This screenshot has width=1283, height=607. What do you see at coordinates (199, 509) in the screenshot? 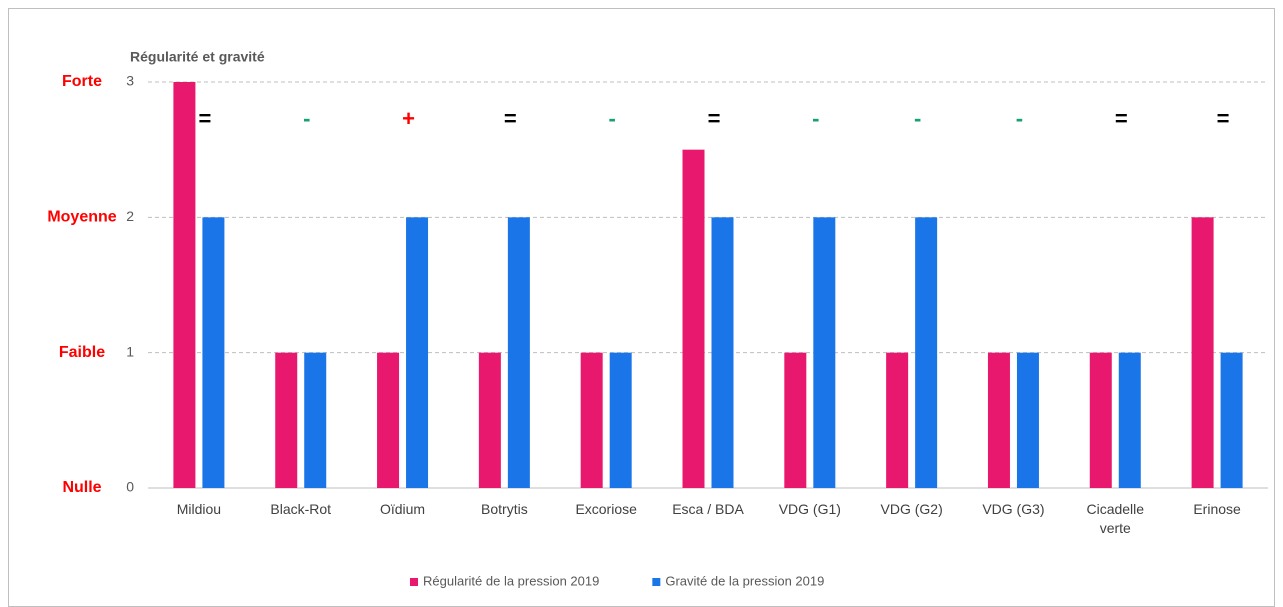
I see `x-tick-label: Mildiou` at bounding box center [199, 509].